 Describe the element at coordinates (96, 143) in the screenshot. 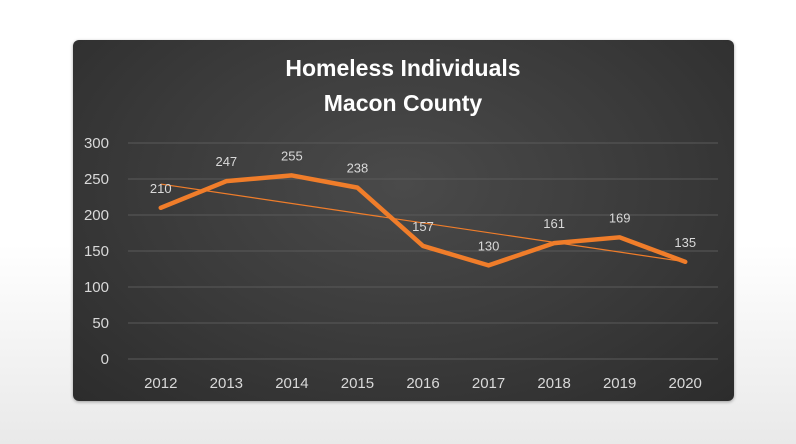

I see `y-tick-label: 300` at that location.